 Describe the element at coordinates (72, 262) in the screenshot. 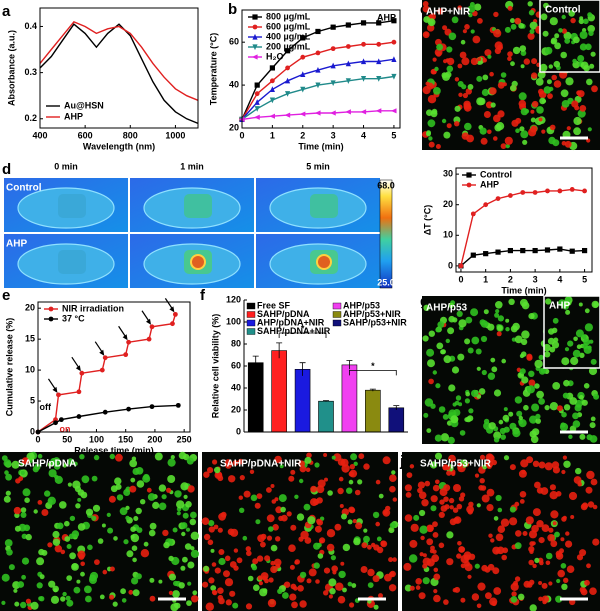

I see `tumor-area` at that location.